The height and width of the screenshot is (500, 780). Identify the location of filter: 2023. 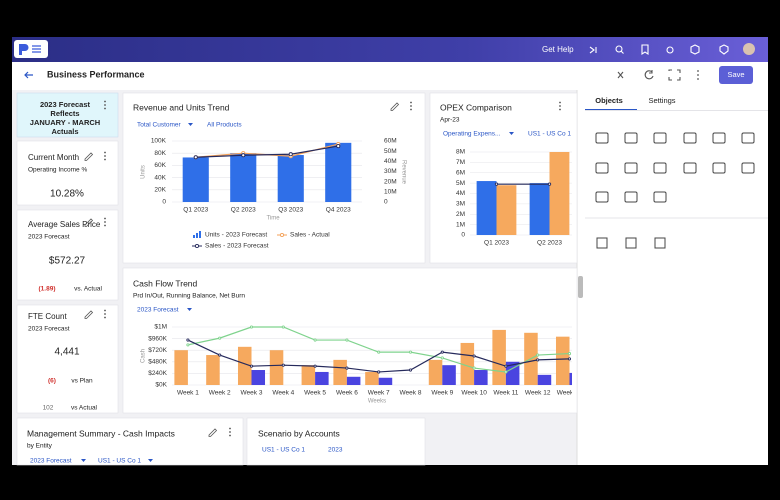
(335, 450).